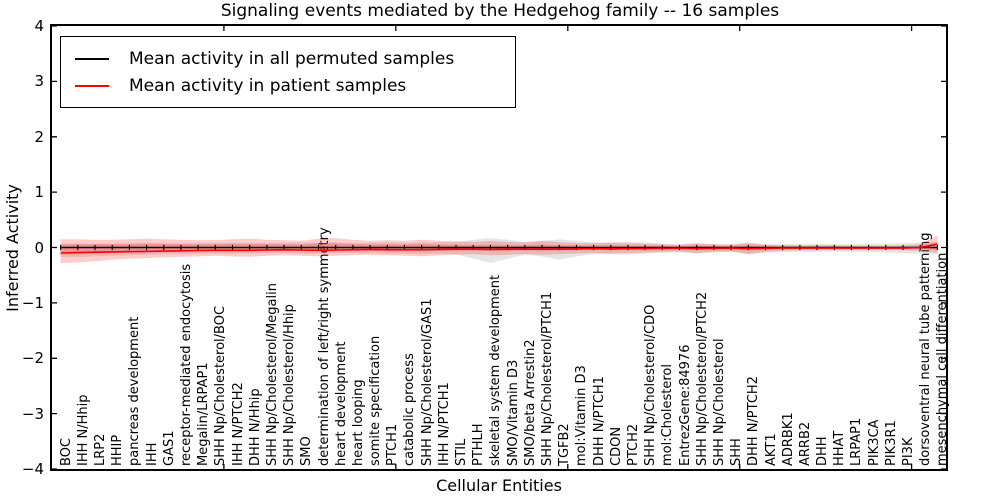  What do you see at coordinates (805, 443) in the screenshot?
I see `x-tick-label: ARRB2` at bounding box center [805, 443].